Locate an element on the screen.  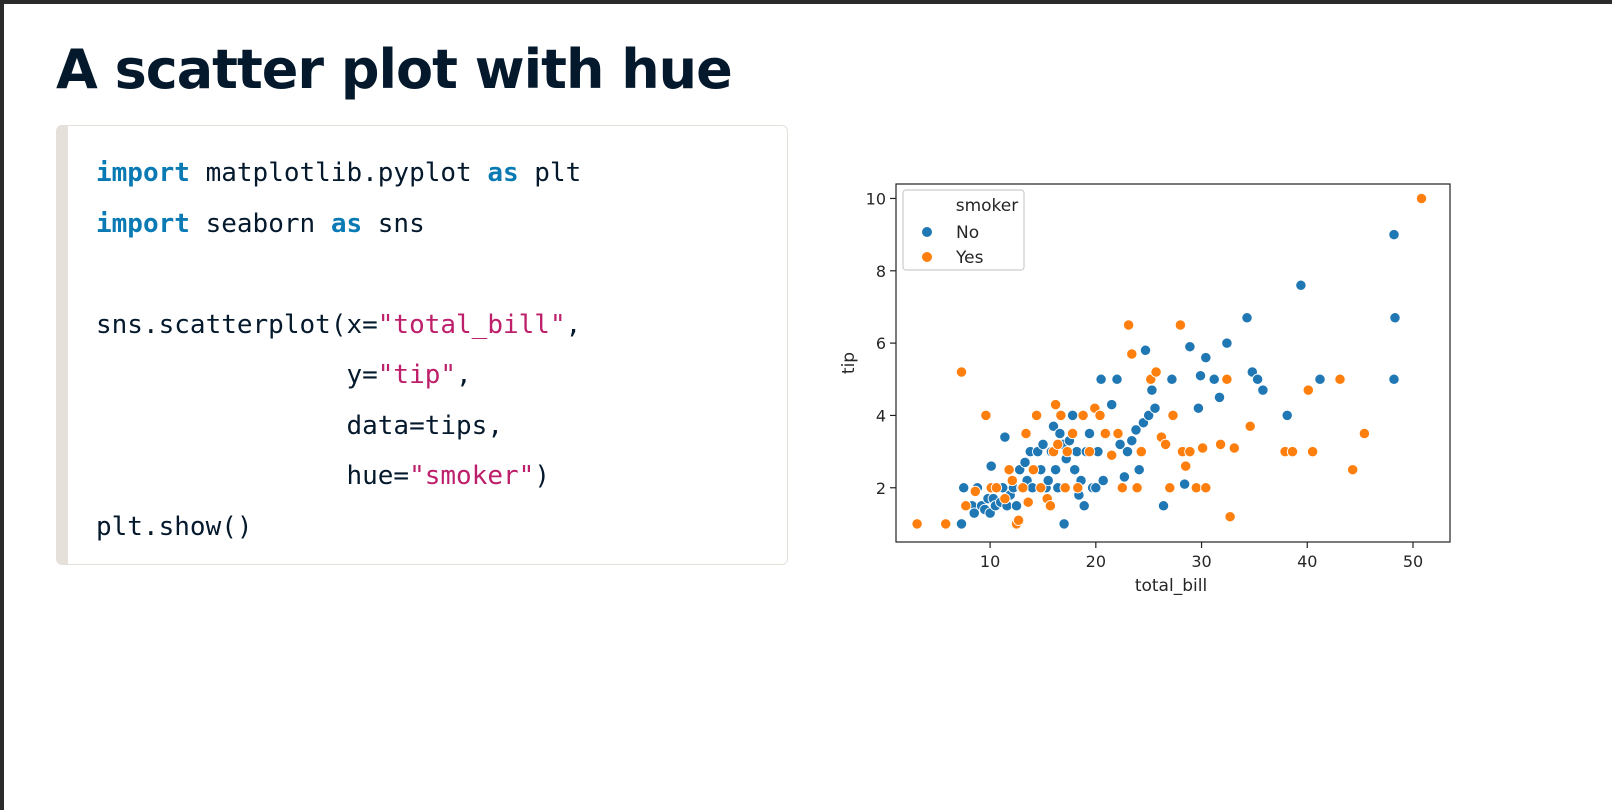
y-tick-label: 6 is located at coordinates (881, 343).